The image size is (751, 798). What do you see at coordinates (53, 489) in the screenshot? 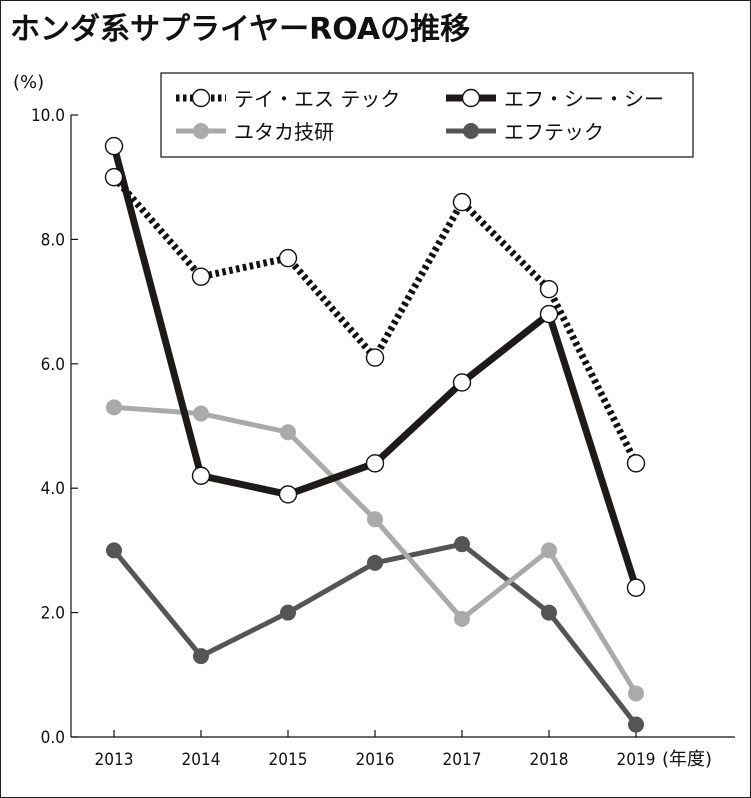
I see `y-tick-label: 4.0` at bounding box center [53, 489].